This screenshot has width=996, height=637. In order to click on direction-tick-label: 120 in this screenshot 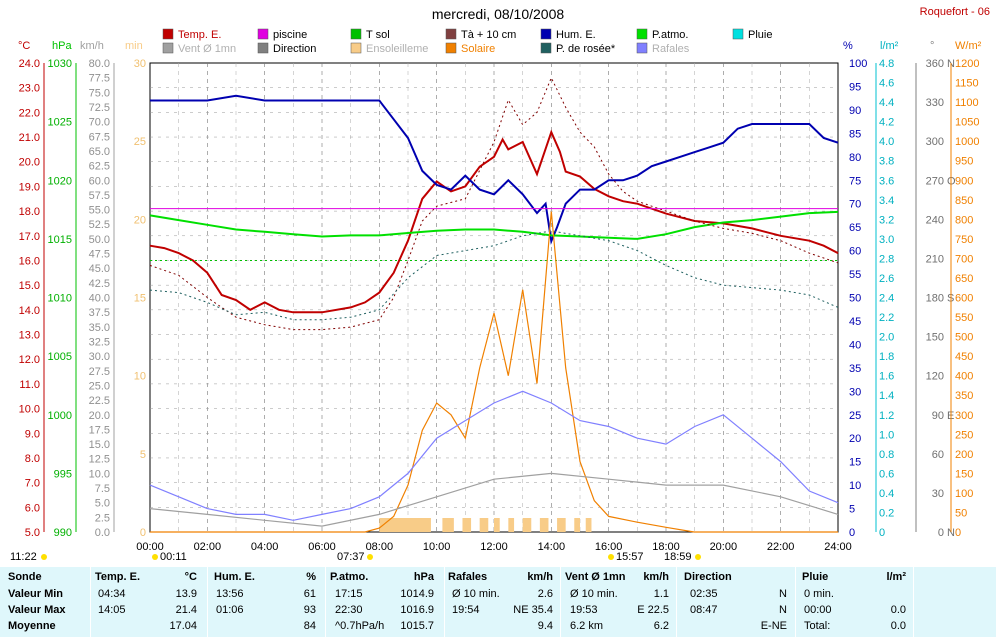, I will do `click(935, 377)`.